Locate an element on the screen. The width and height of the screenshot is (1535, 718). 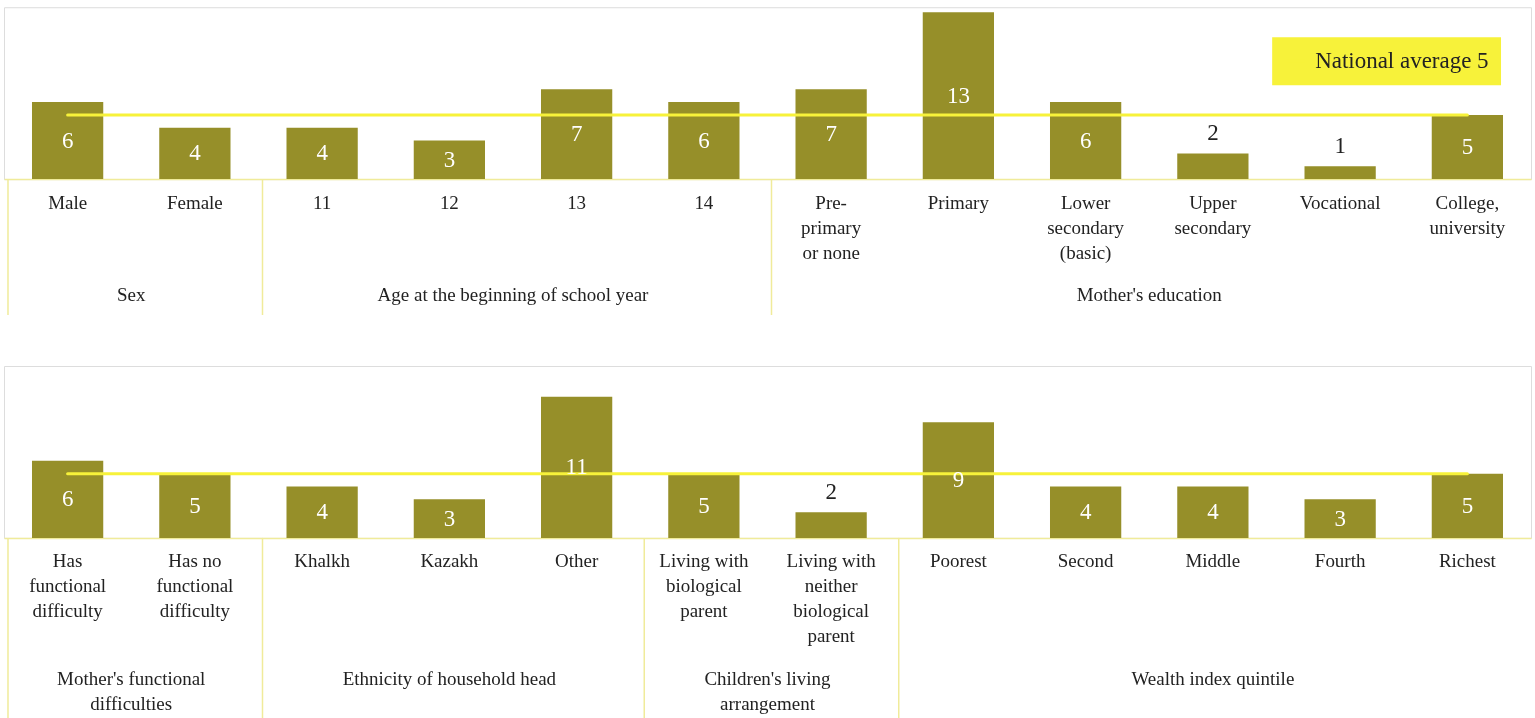
x-tick-label: Upper secondary is located at coordinates (1213, 214).